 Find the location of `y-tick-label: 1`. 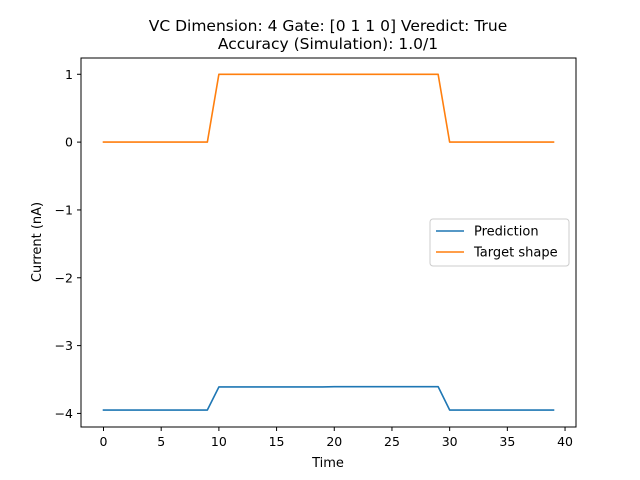

y-tick-label: 1 is located at coordinates (69, 74).